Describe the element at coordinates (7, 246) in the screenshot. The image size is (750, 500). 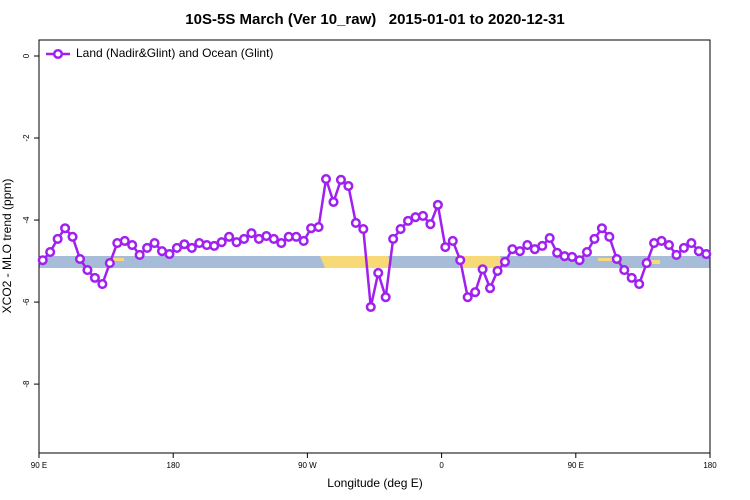
I see `y-axis-label: XCO2 - MLO trend (ppm)` at that location.